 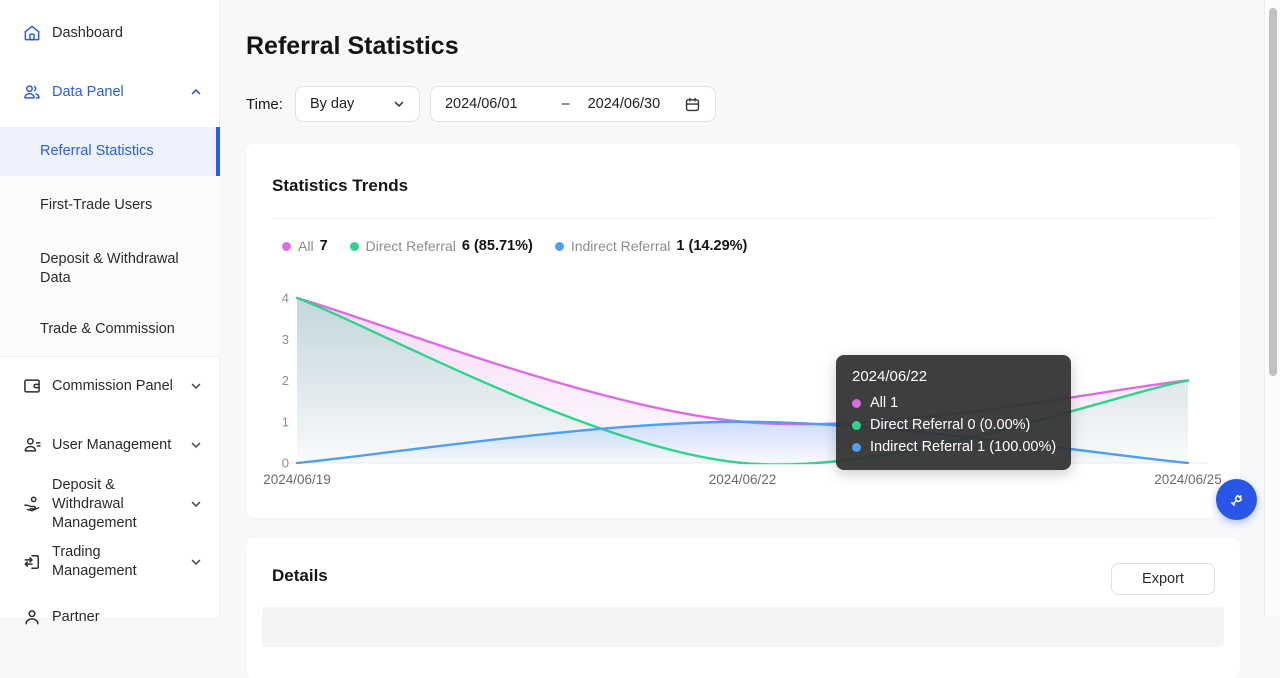 I want to click on plug-link-icon, so click(x=1236, y=500).